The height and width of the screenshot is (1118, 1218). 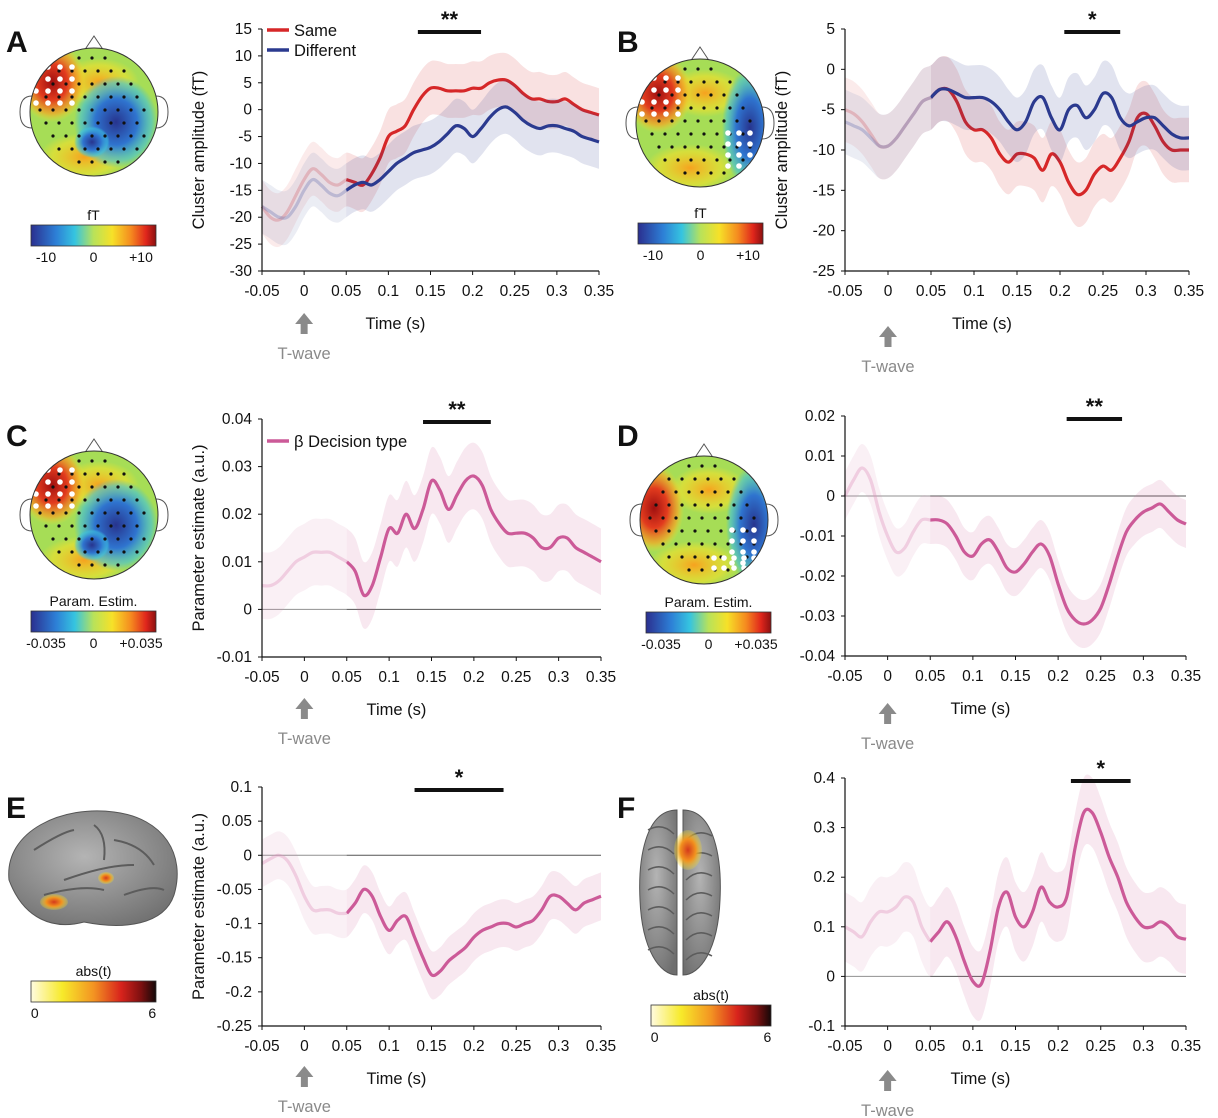 What do you see at coordinates (94, 971) in the screenshot?
I see `colorbar-label: abs(t)` at bounding box center [94, 971].